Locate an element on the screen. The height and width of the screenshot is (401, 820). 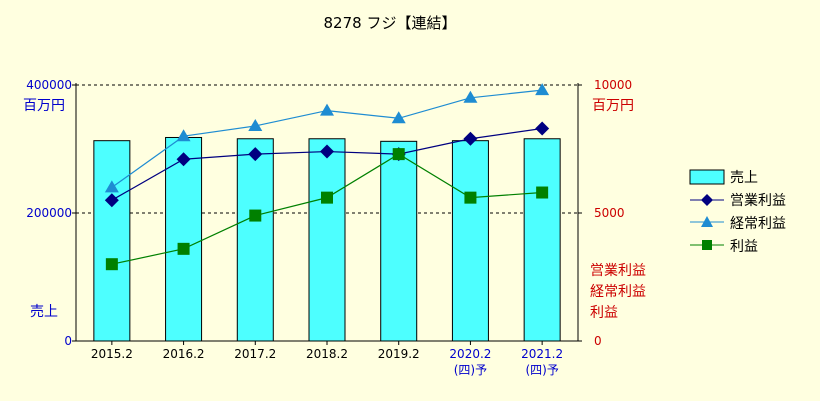
right-tick-label: 5000 is located at coordinates (609, 213).